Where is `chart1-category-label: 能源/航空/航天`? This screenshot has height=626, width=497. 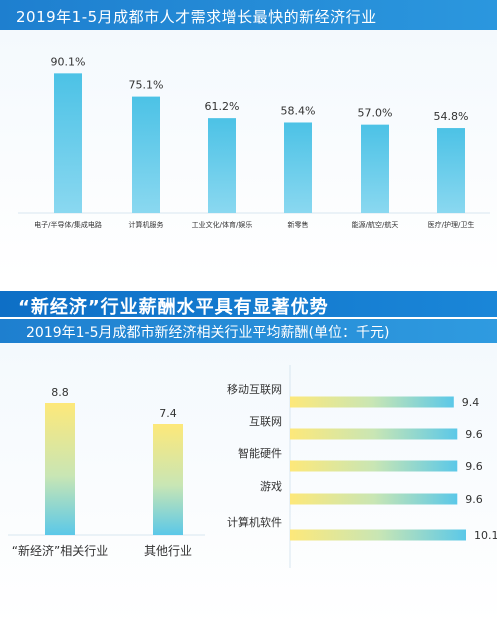
chart1-category-label: 能源/航空/航天 is located at coordinates (375, 224).